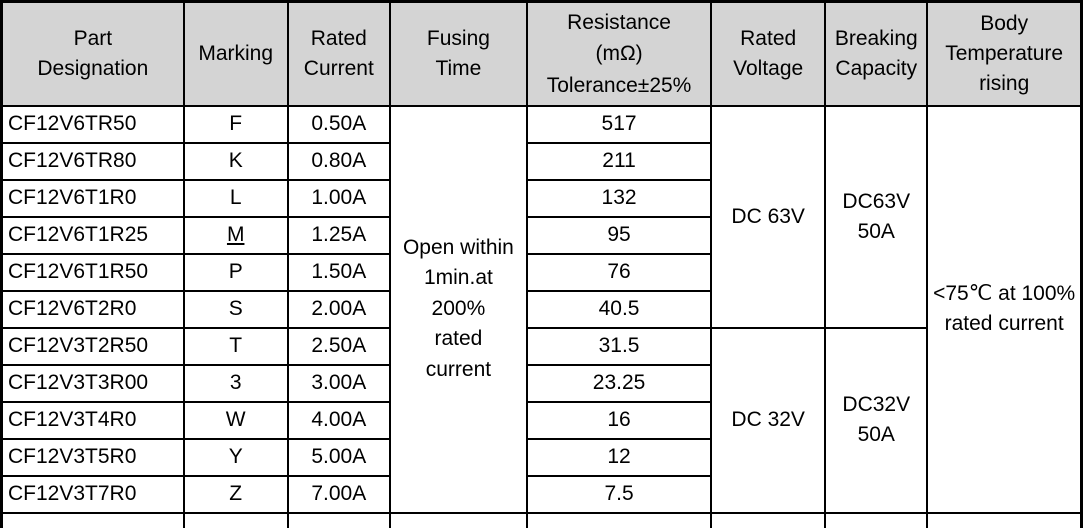 This screenshot has width=1085, height=528. I want to click on col-header-fusing-time: Fusing Time, so click(458, 53).